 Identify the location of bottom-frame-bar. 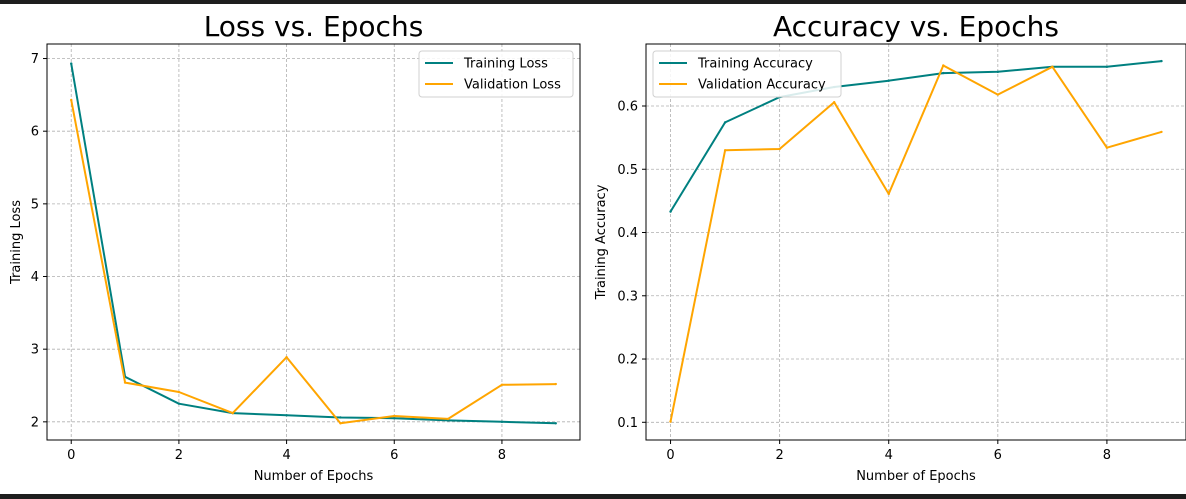
(593, 496).